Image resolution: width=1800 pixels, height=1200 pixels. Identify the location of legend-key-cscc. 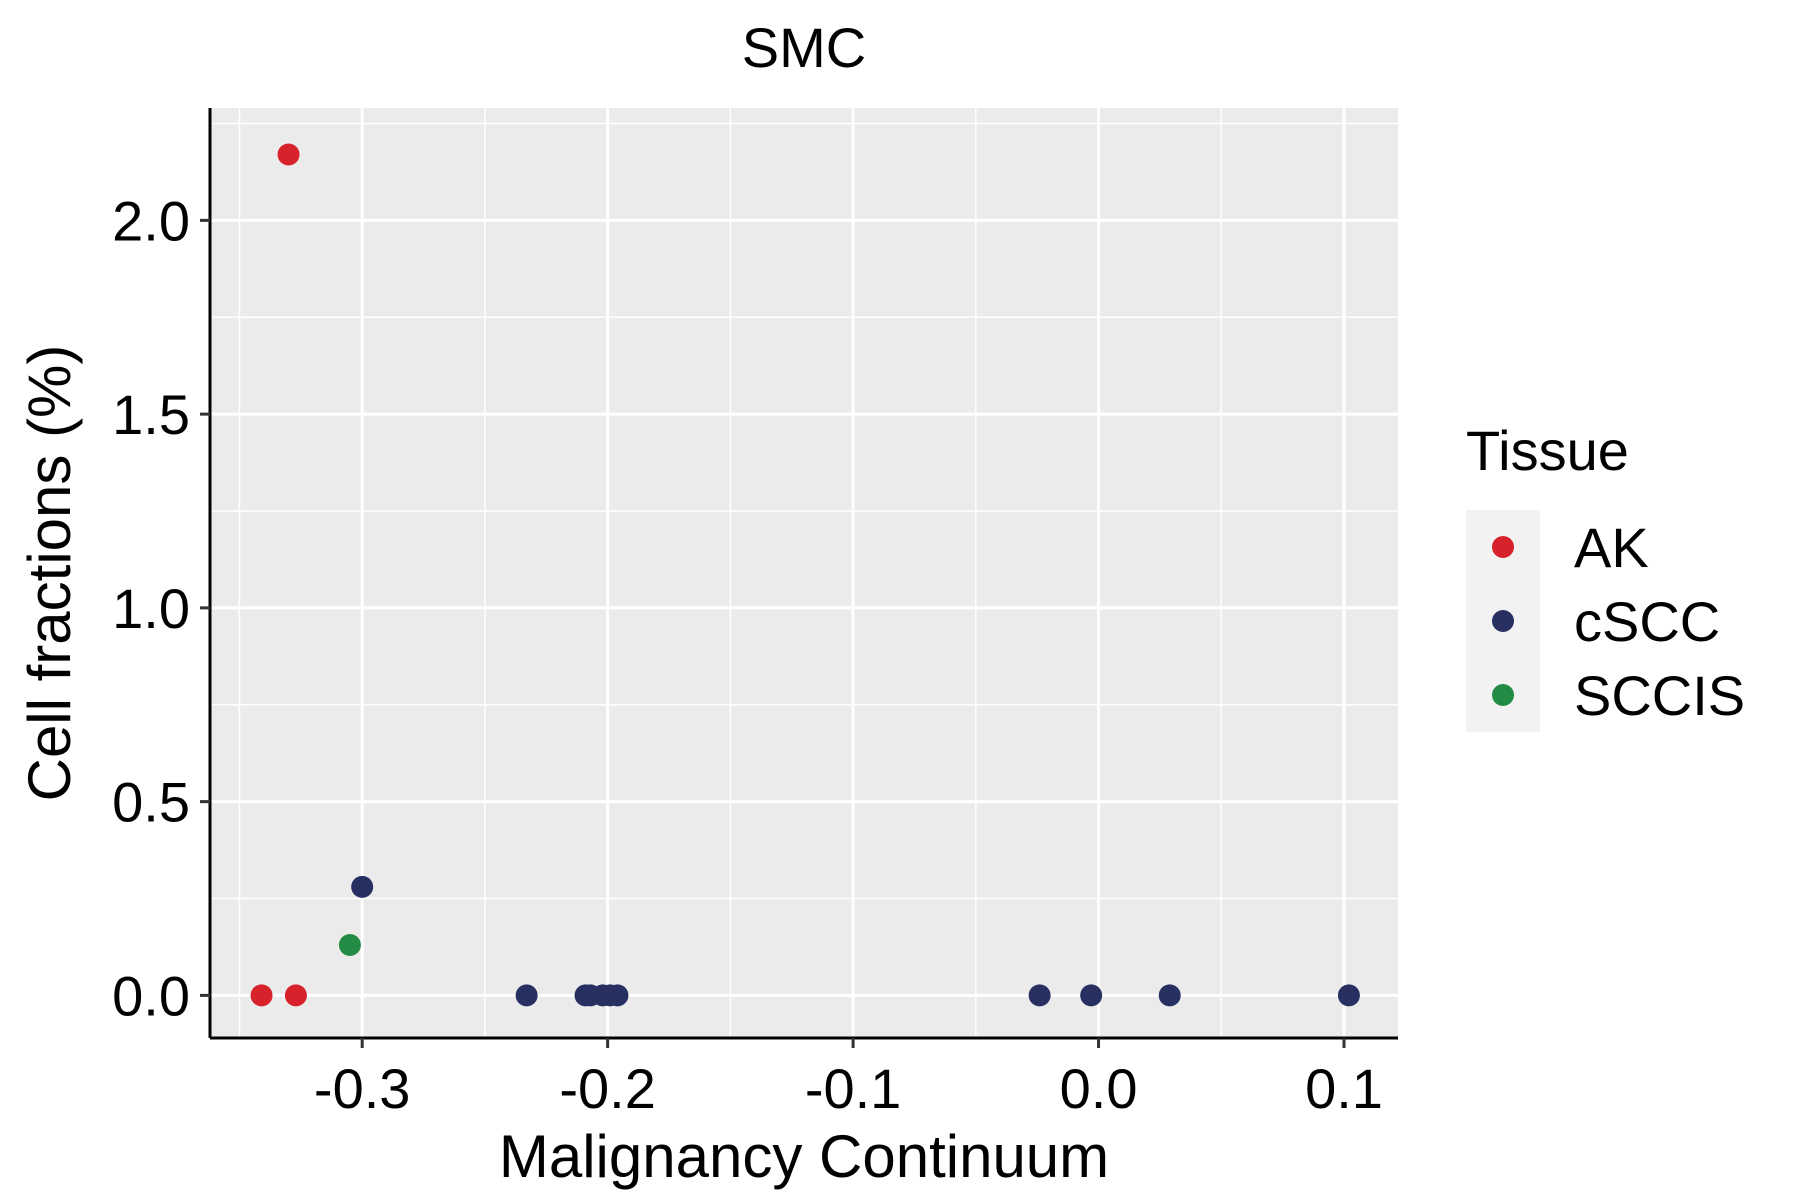
(1503, 621).